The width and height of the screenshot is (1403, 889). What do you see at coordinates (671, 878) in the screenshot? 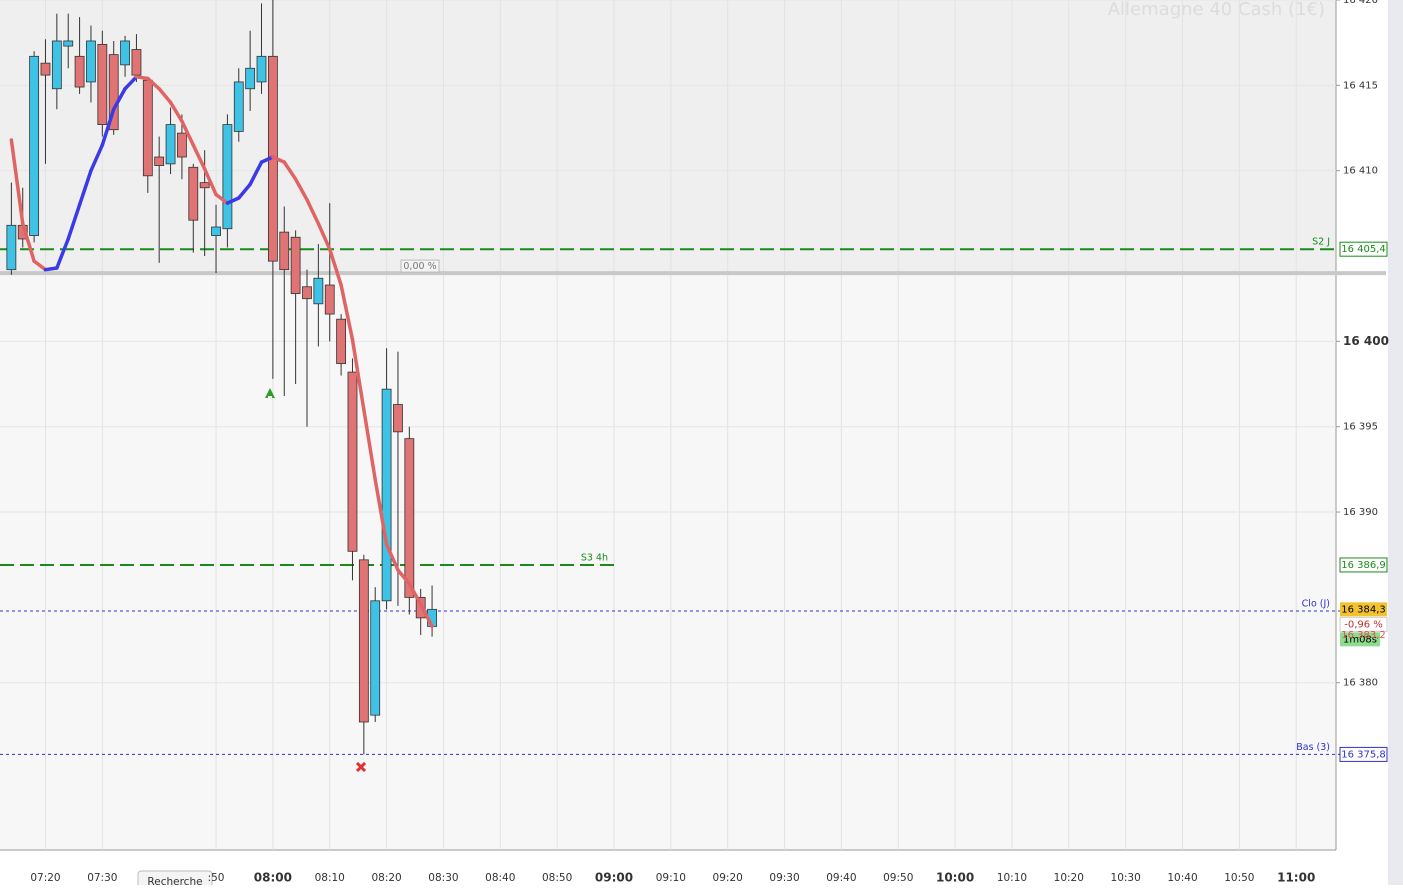
I see `x-tick-label: 09:10` at bounding box center [671, 878].